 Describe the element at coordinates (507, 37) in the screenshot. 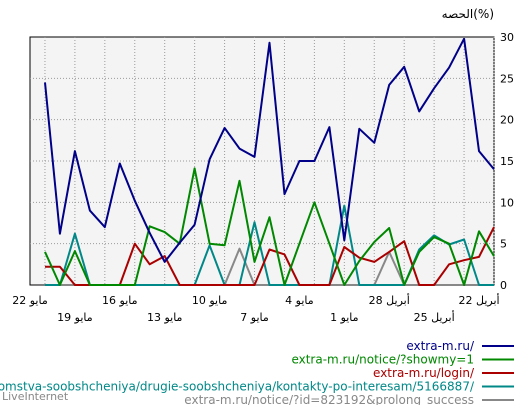

I see `y-tick-label: 30` at that location.